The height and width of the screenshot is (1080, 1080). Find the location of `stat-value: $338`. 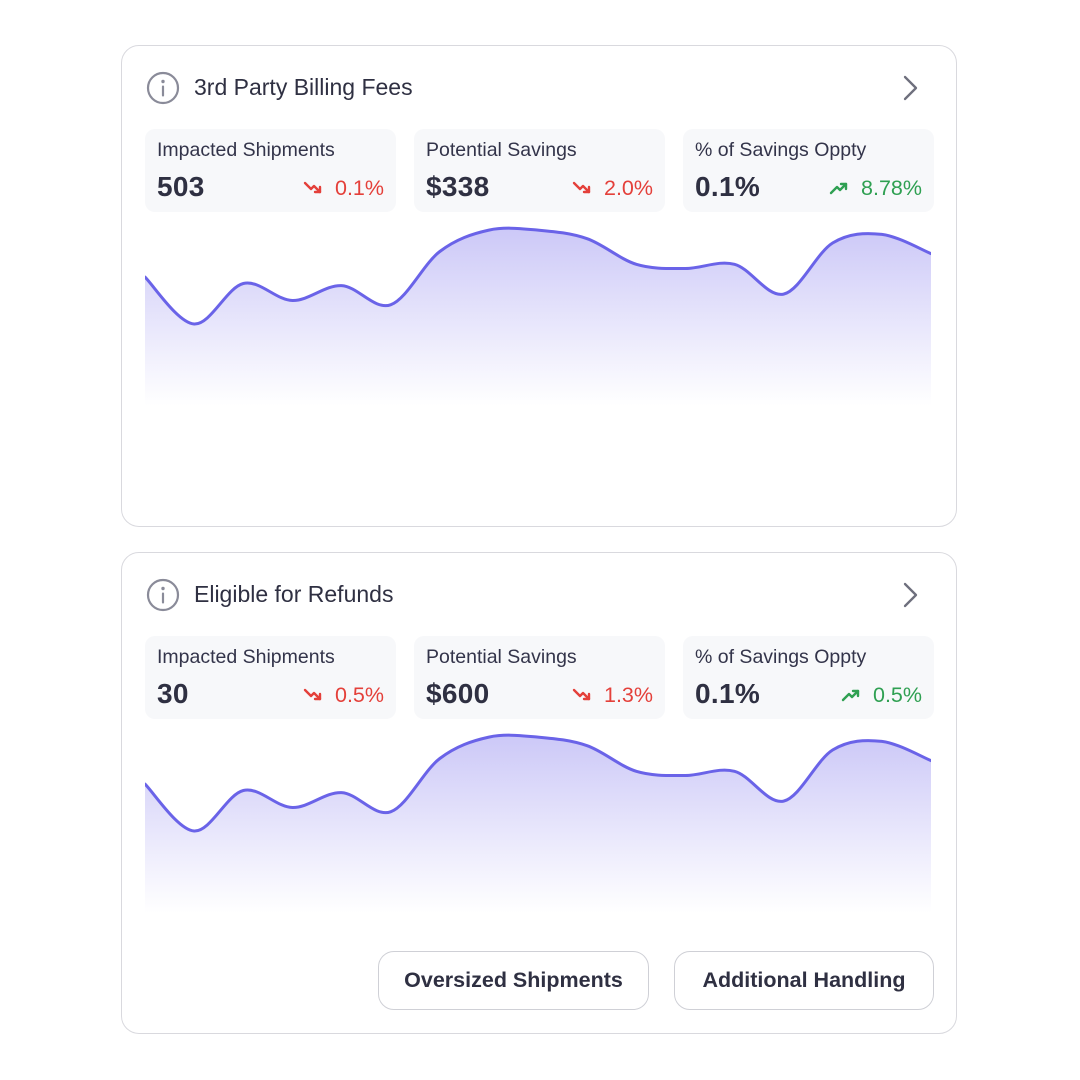

stat-value: $338 is located at coordinates (458, 186).